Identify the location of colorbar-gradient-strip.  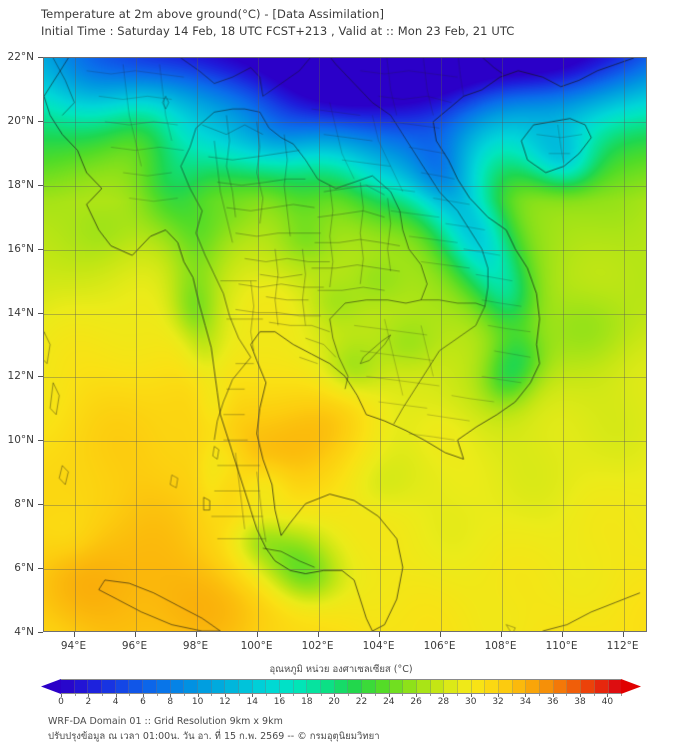
(341, 686).